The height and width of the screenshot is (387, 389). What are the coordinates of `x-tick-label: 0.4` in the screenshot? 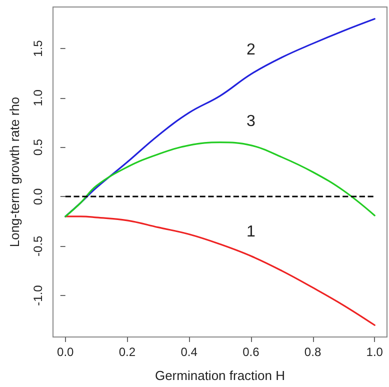 It's located at (189, 352).